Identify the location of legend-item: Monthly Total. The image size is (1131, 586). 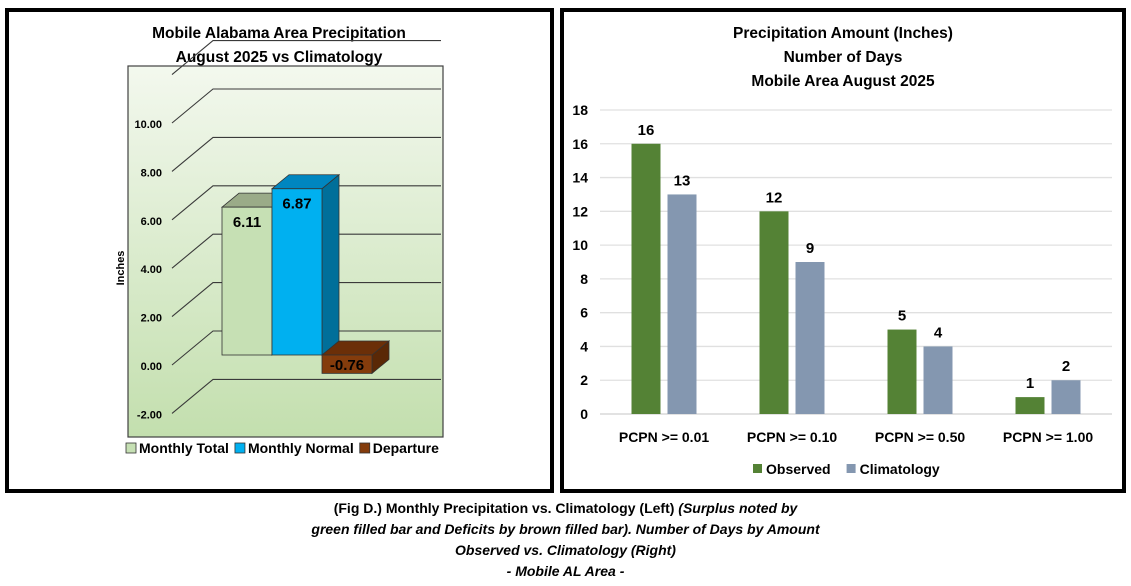
(177, 448).